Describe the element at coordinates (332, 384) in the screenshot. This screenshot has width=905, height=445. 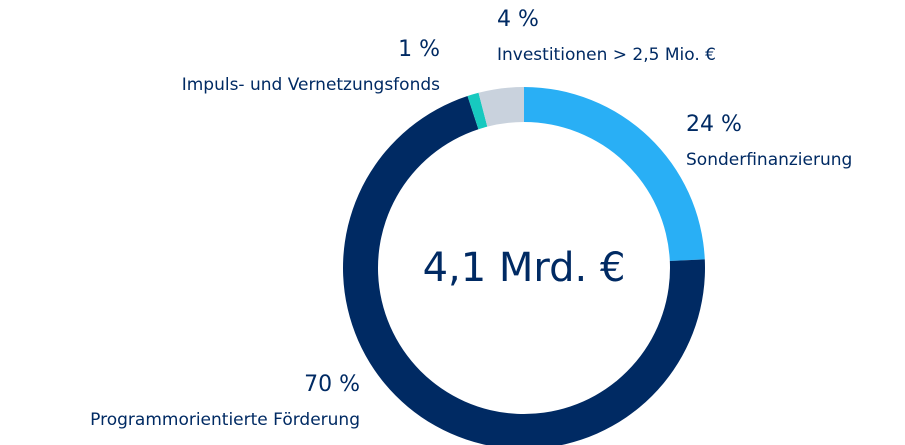
I see `value-label: 70 %` at that location.